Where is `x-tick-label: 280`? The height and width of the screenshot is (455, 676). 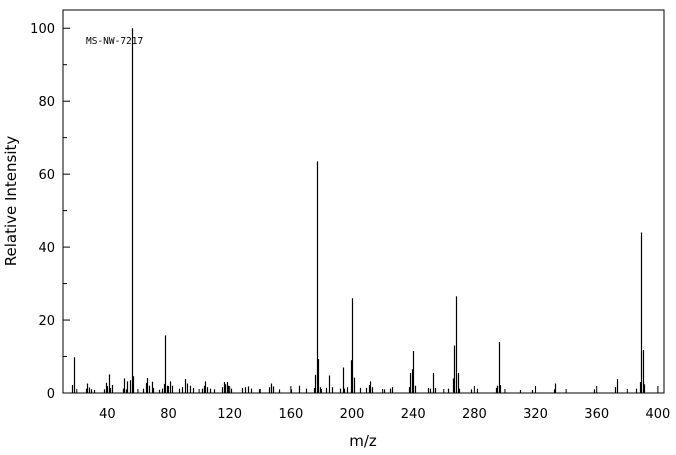 x-tick-label: 280 is located at coordinates (474, 414).